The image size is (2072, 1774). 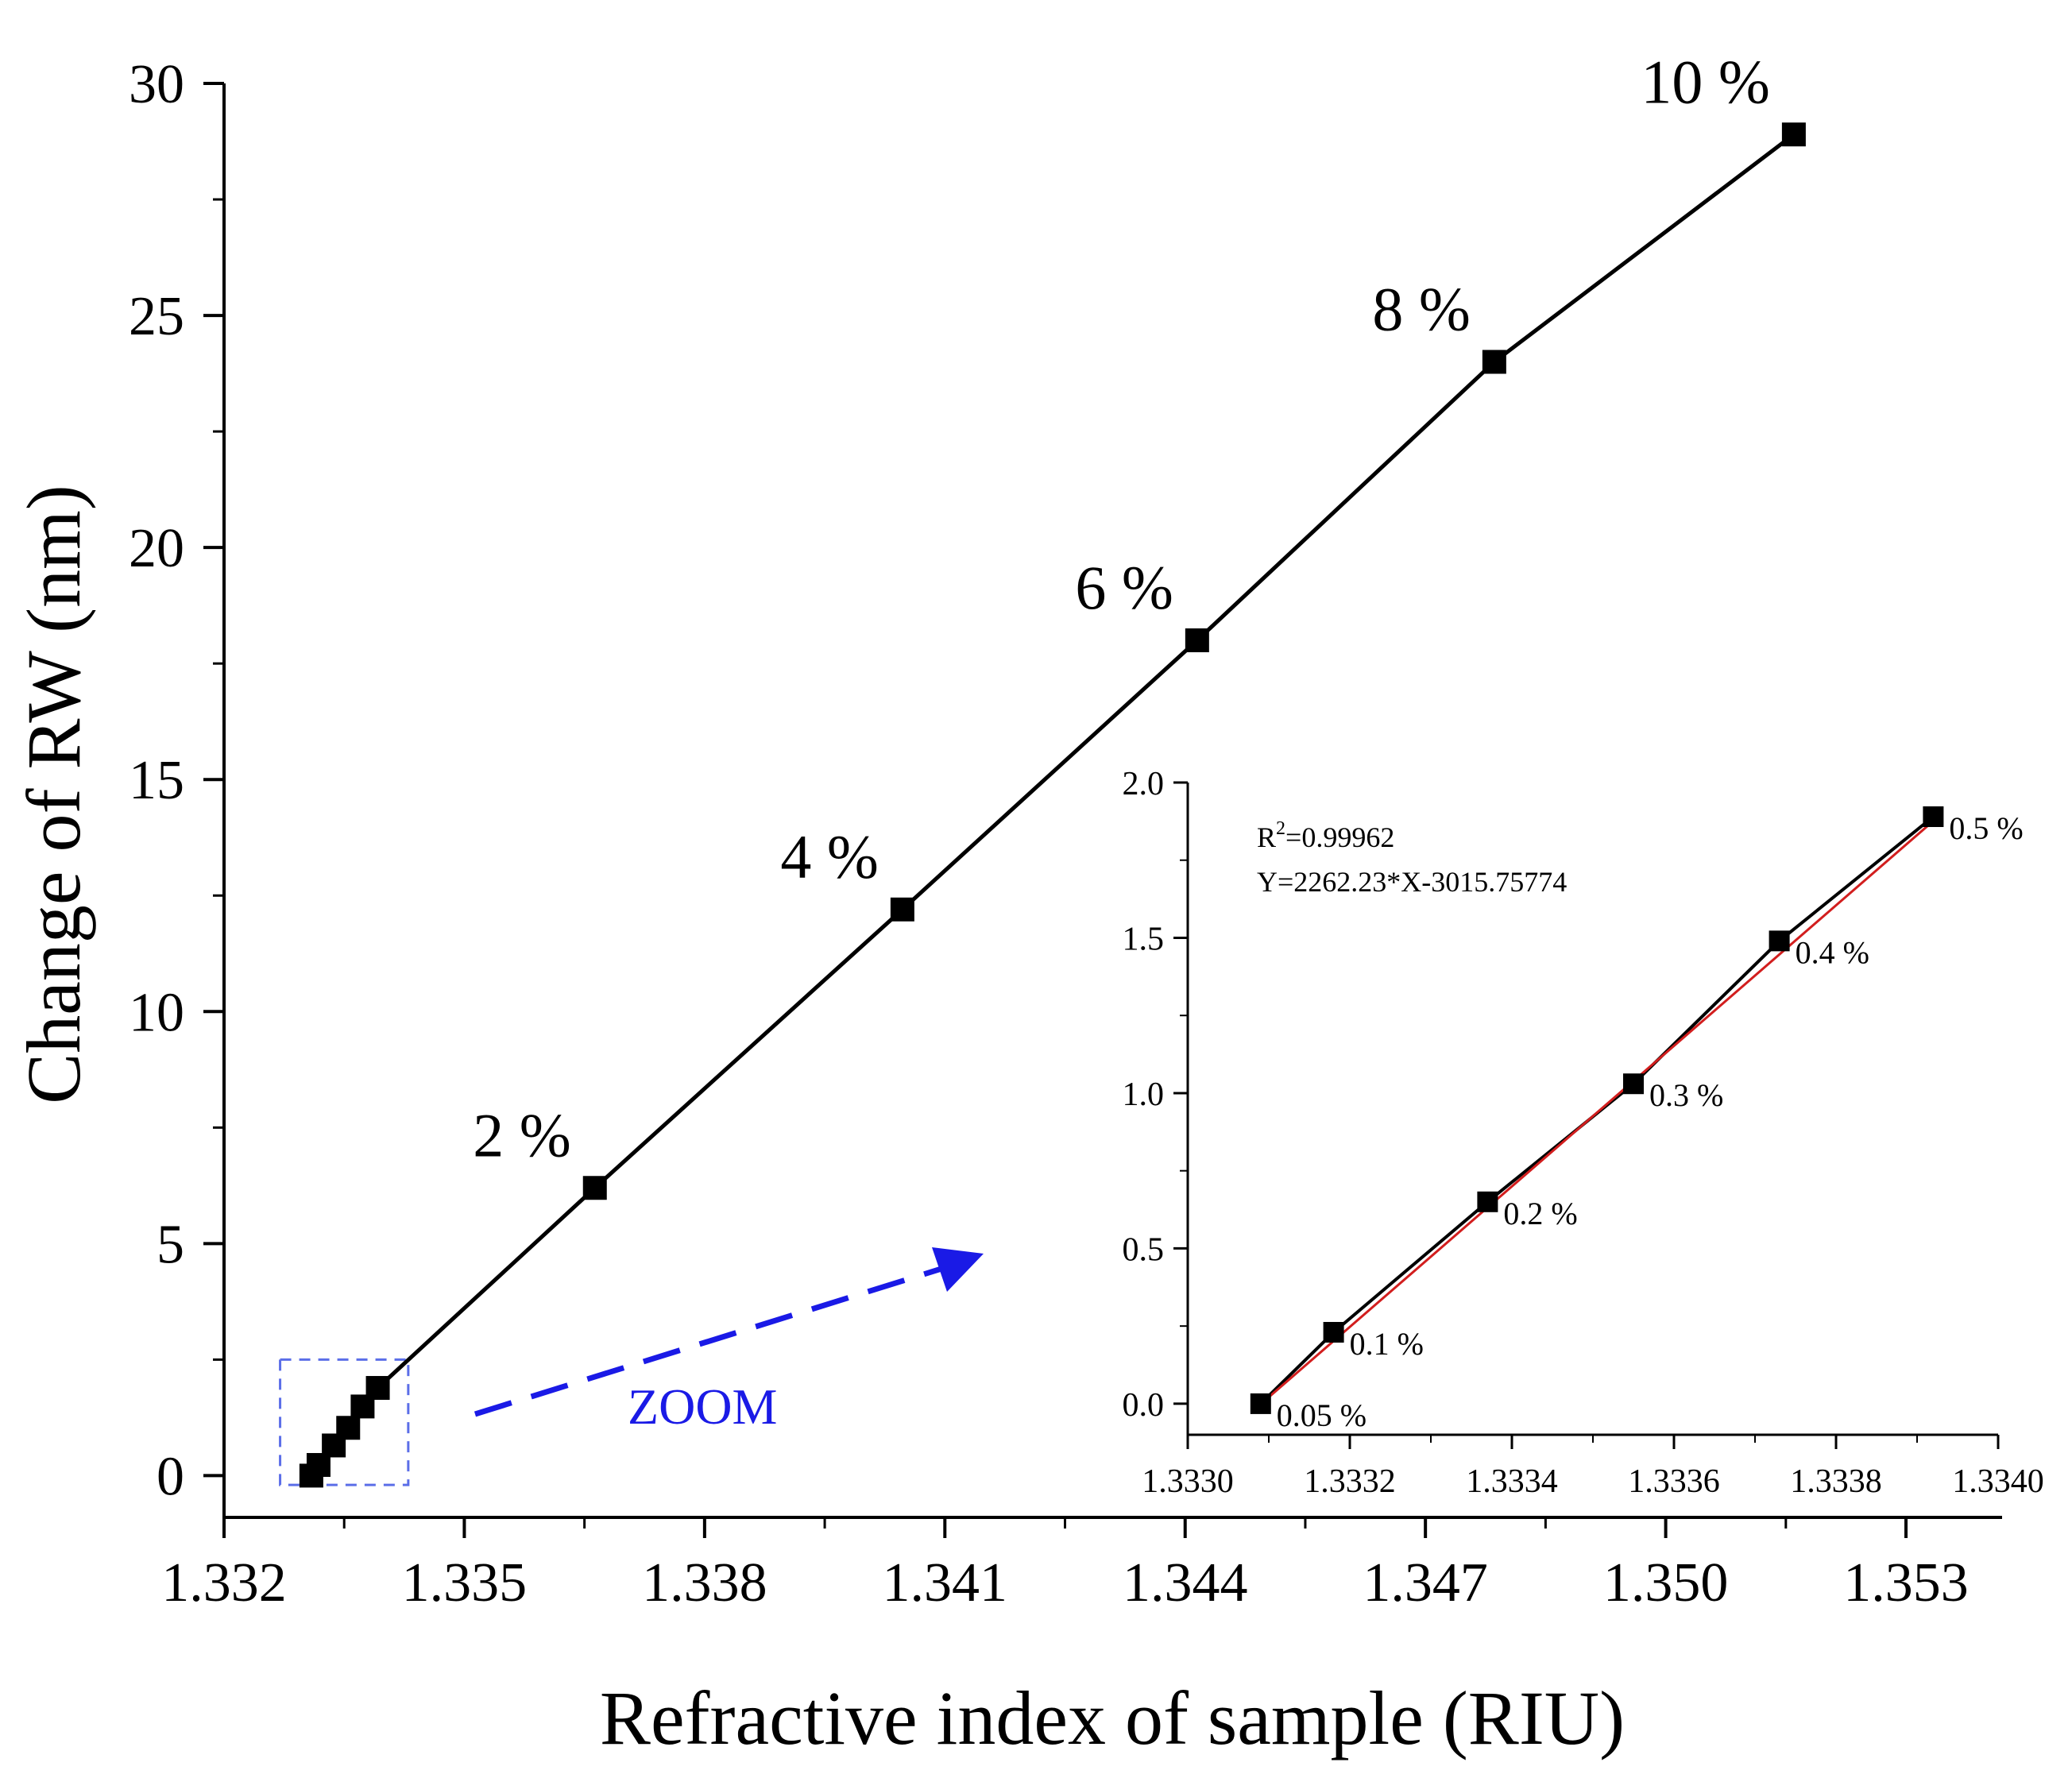 I want to click on main-x-tick-label: 1.335, so click(x=465, y=1583).